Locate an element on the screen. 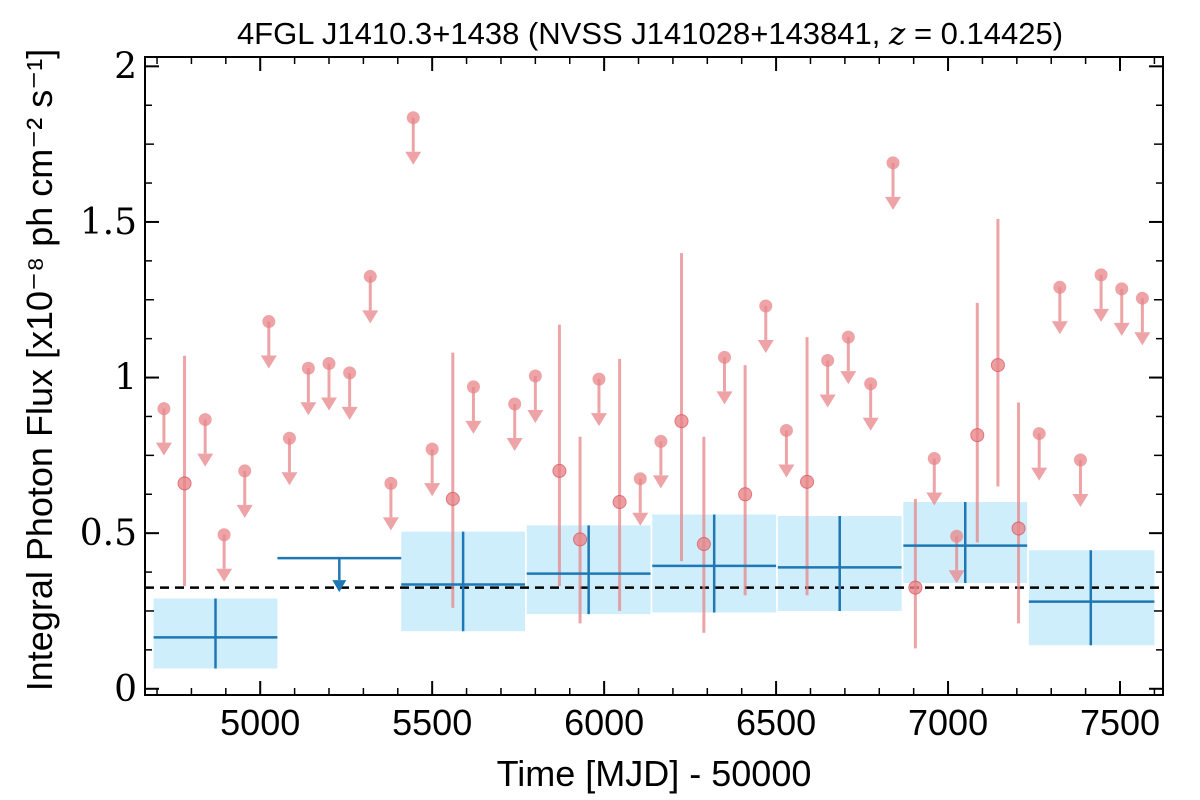 The image size is (1200, 800). y-tick-label: 1 is located at coordinates (125, 378).